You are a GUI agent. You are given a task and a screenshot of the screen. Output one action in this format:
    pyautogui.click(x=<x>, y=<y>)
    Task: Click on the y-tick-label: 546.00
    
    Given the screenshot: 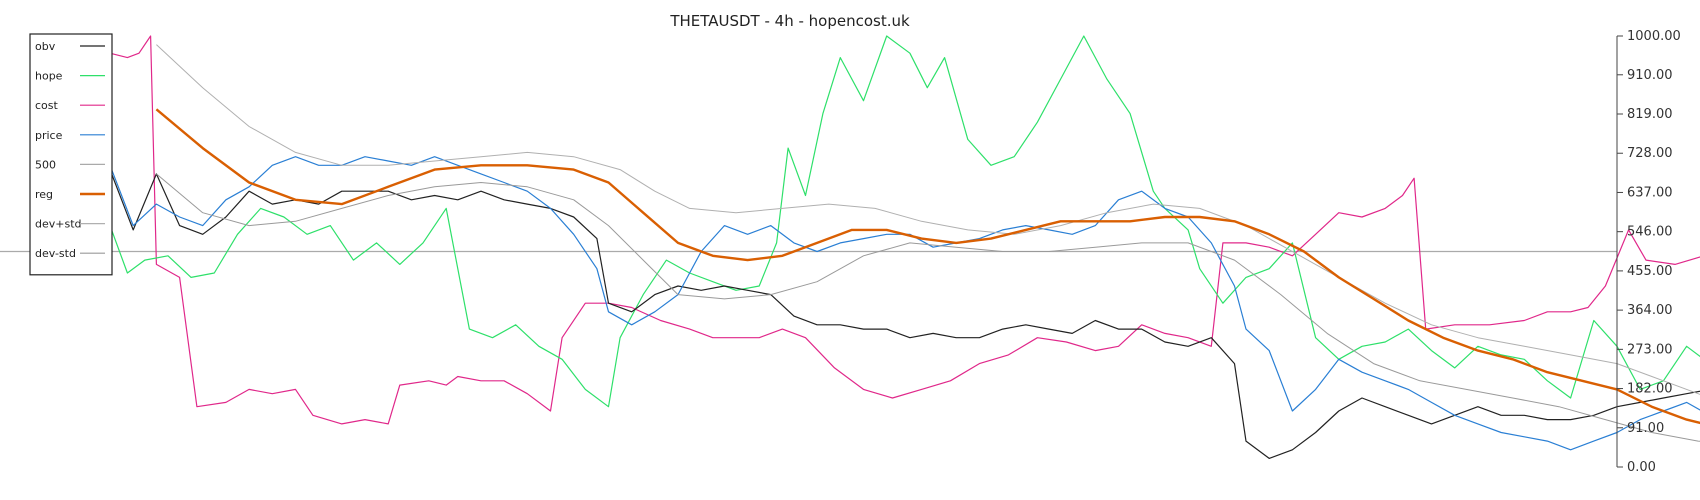 What is the action you would take?
    pyautogui.click(x=1650, y=232)
    